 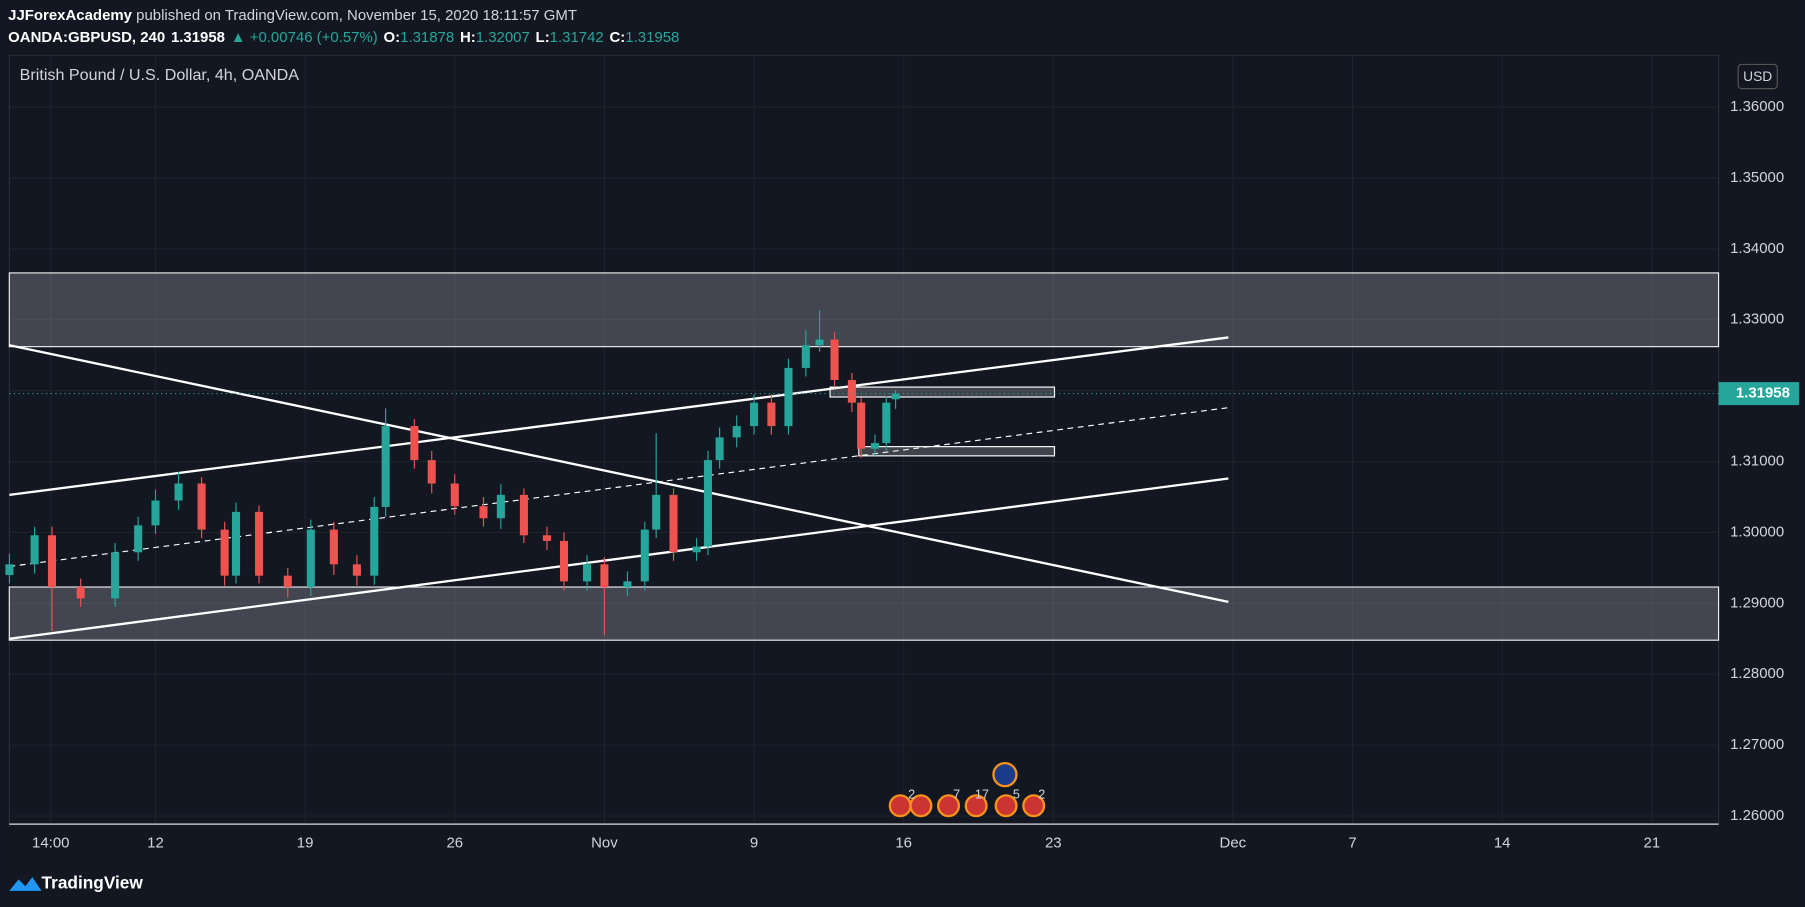 What do you see at coordinates (50, 843) in the screenshot?
I see `x-tick-label: 14:00` at bounding box center [50, 843].